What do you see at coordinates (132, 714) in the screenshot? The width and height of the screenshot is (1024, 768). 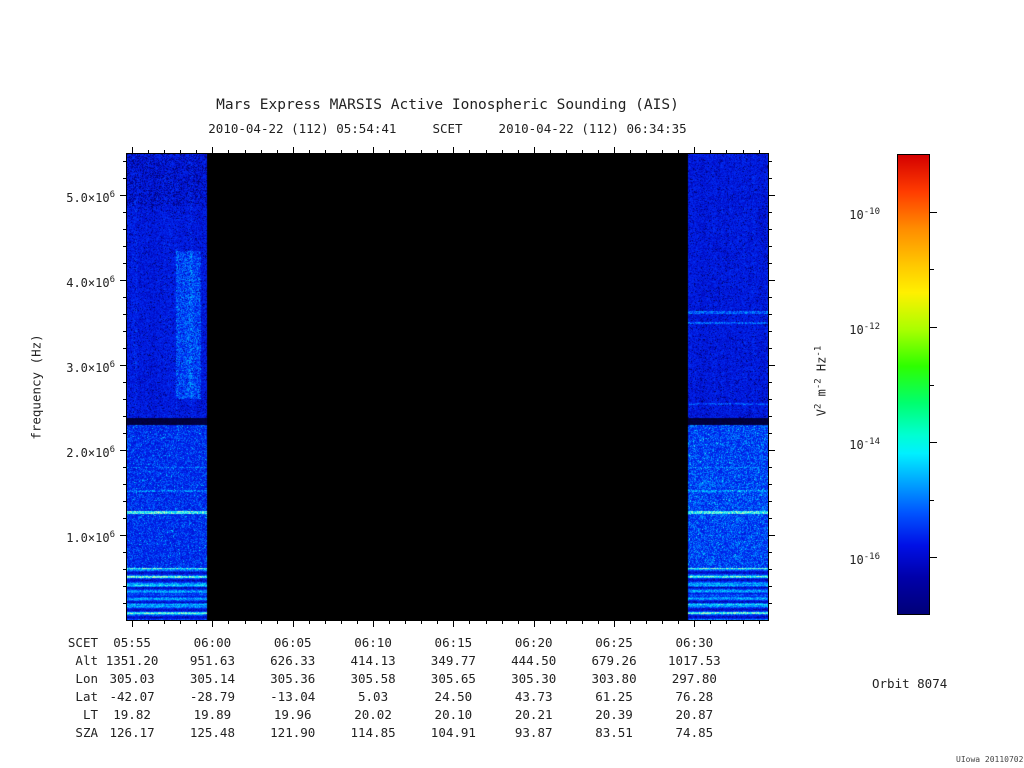 I see `ephemeris-cell: 19.82` at bounding box center [132, 714].